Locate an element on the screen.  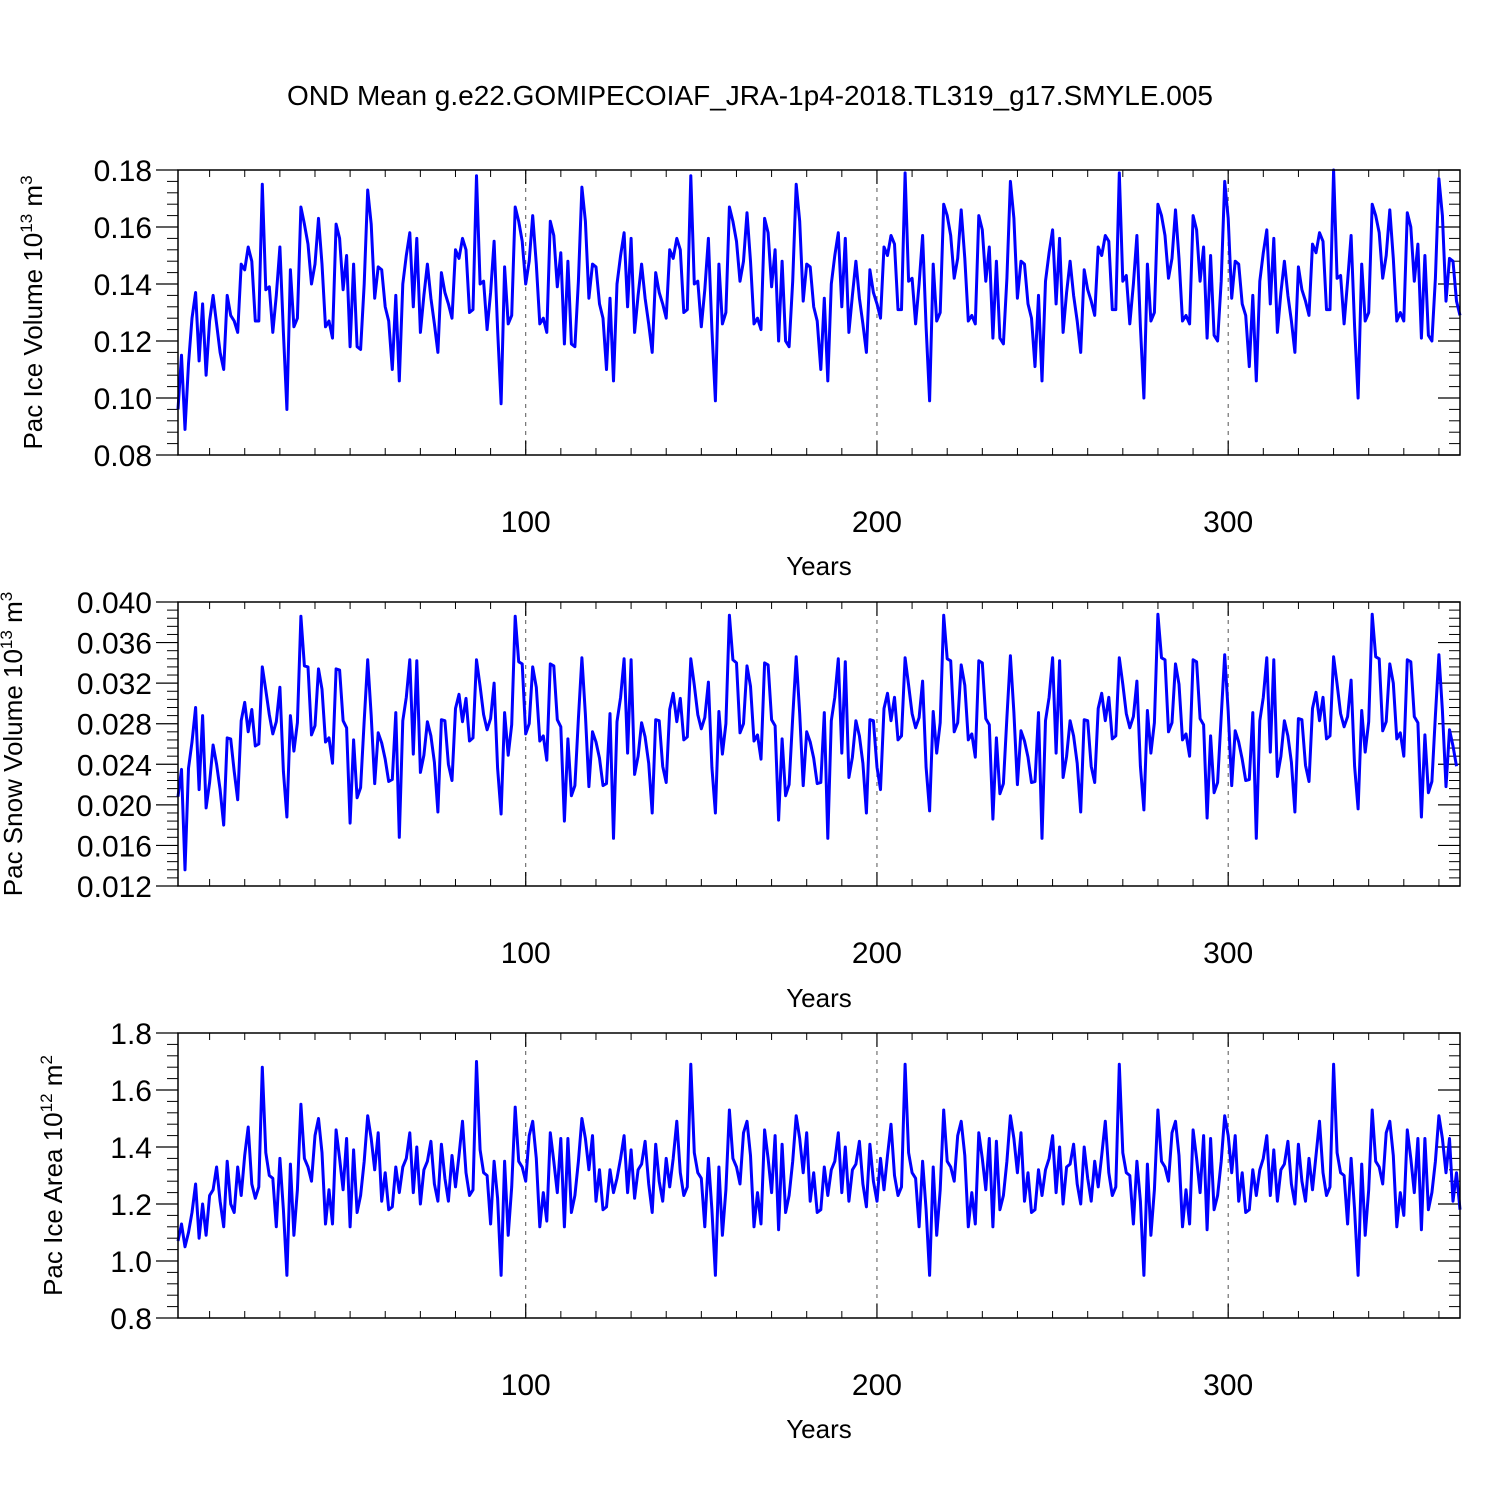
y-tick-label: 0.024 is located at coordinates (114, 765).